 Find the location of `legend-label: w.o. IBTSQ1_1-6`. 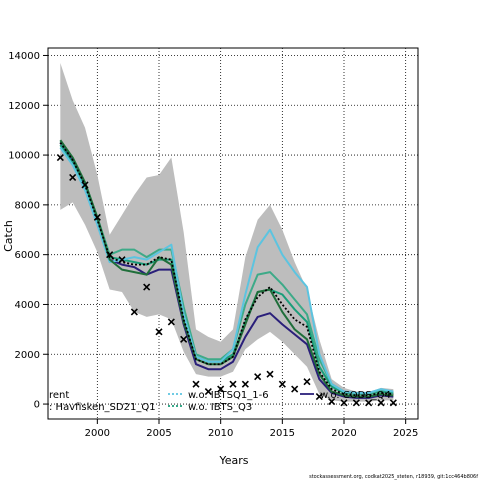

legend-label: w.o. IBTSQ1_1-6 is located at coordinates (228, 395).